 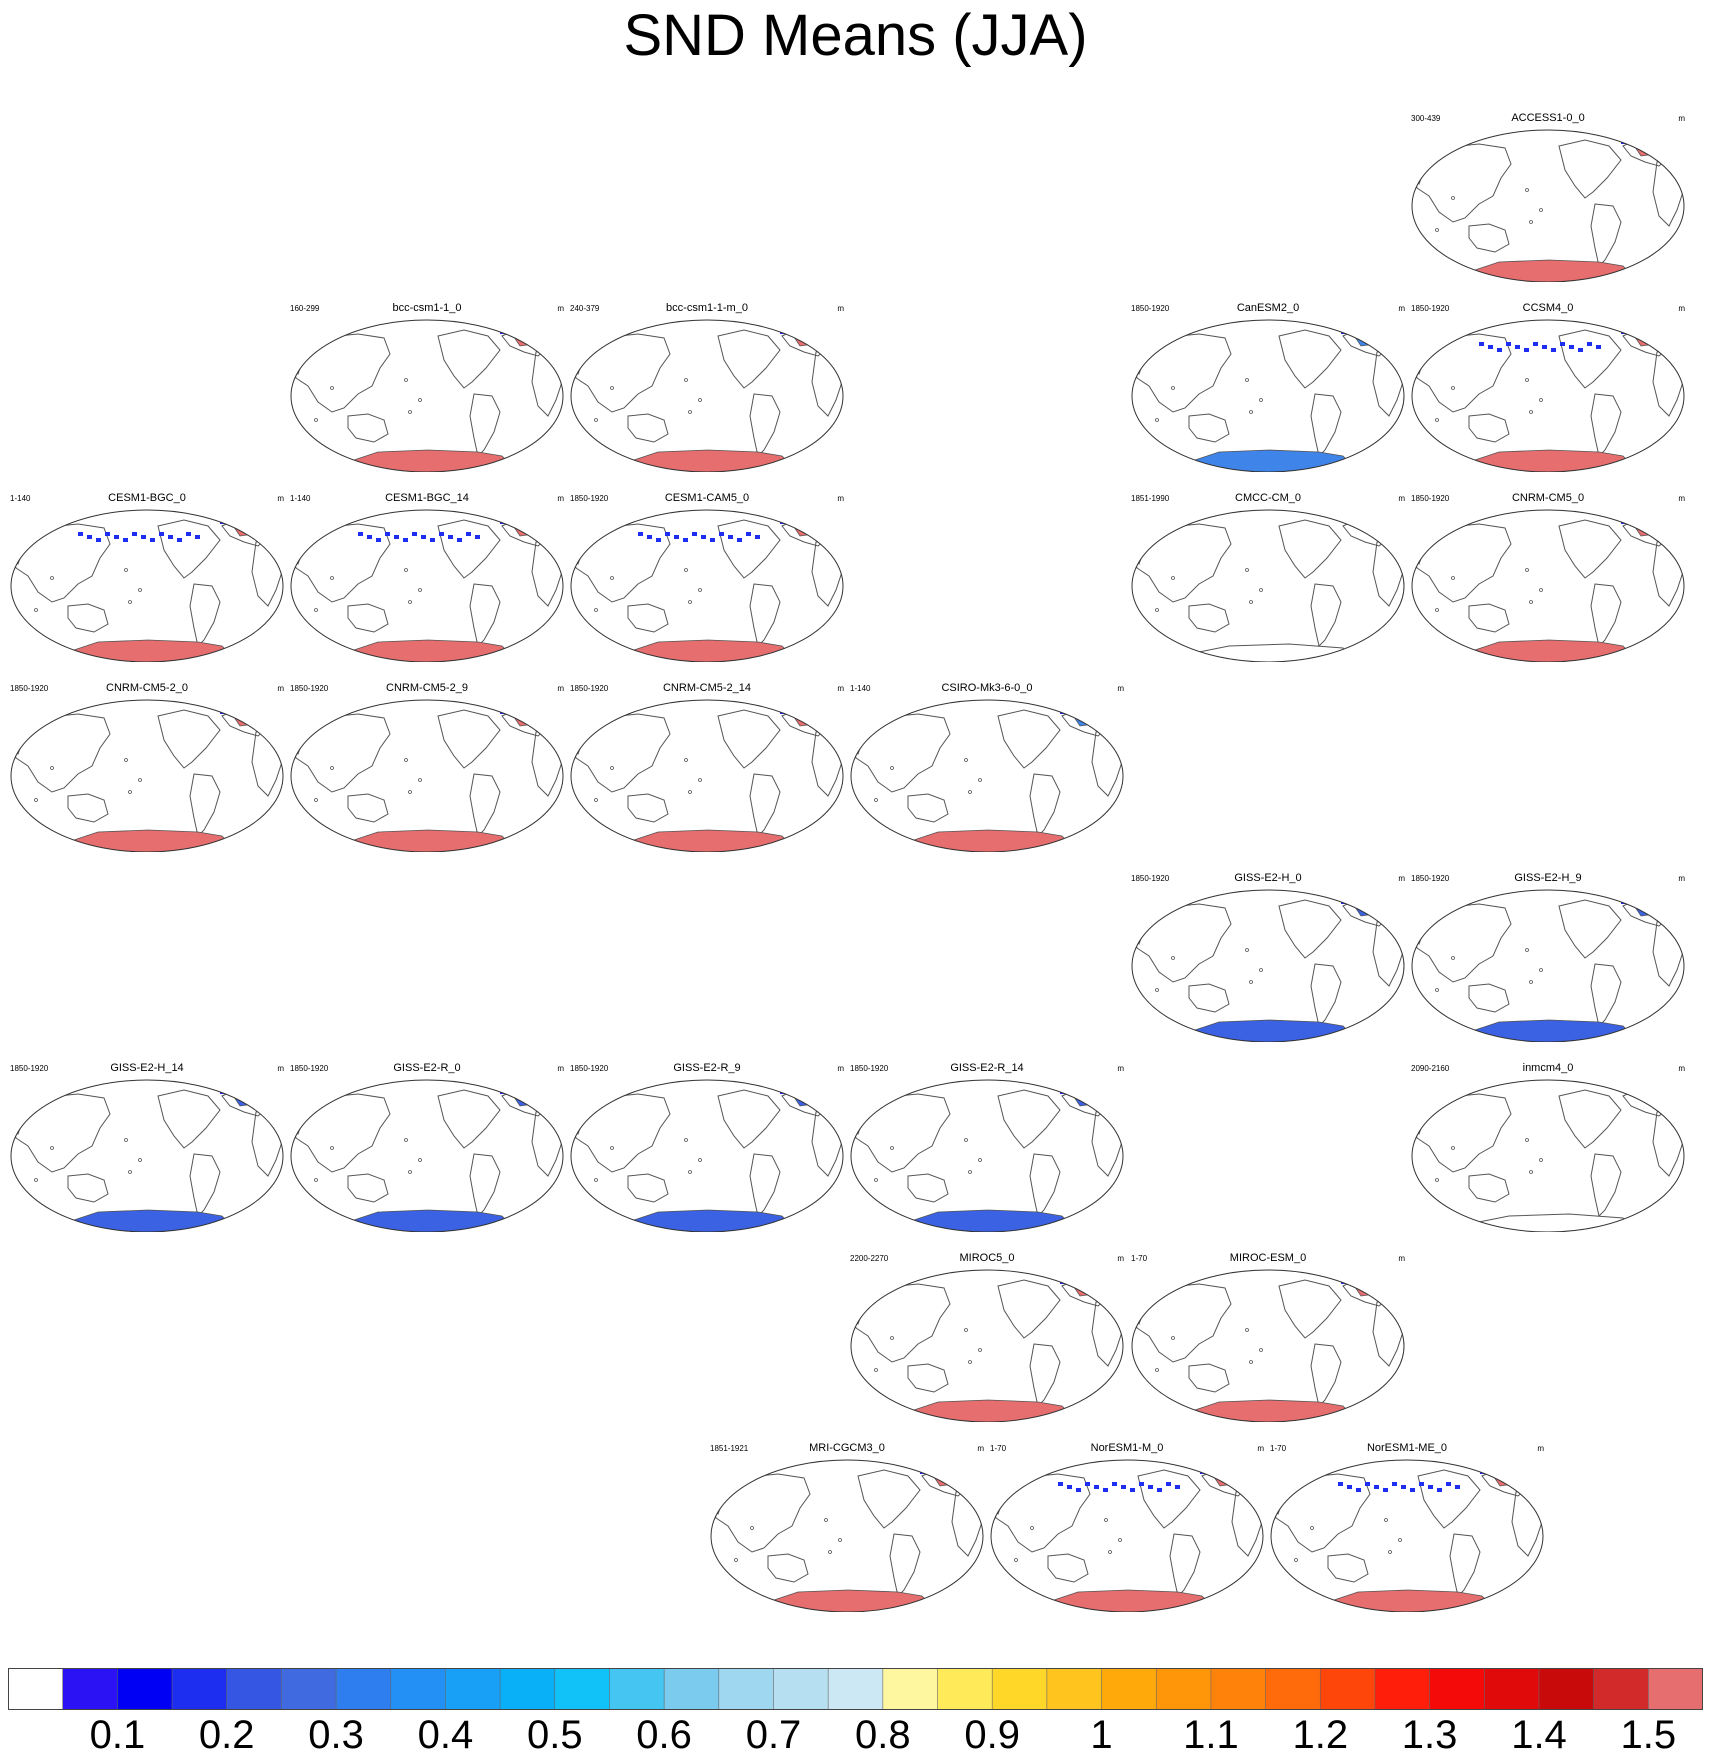 What do you see at coordinates (1429, 1735) in the screenshot?
I see `colorbar-tick-label: 1.3` at bounding box center [1429, 1735].